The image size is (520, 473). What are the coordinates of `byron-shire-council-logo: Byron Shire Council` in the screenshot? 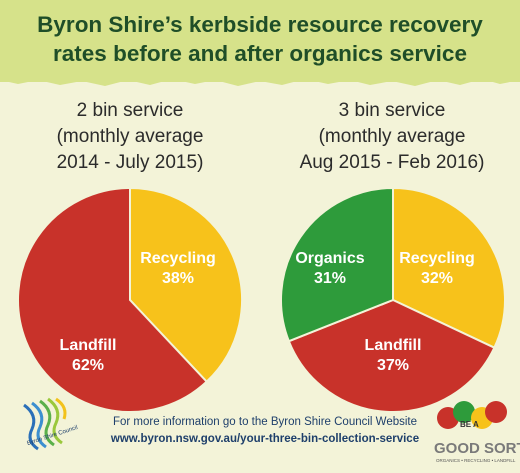 It's located at (55, 425).